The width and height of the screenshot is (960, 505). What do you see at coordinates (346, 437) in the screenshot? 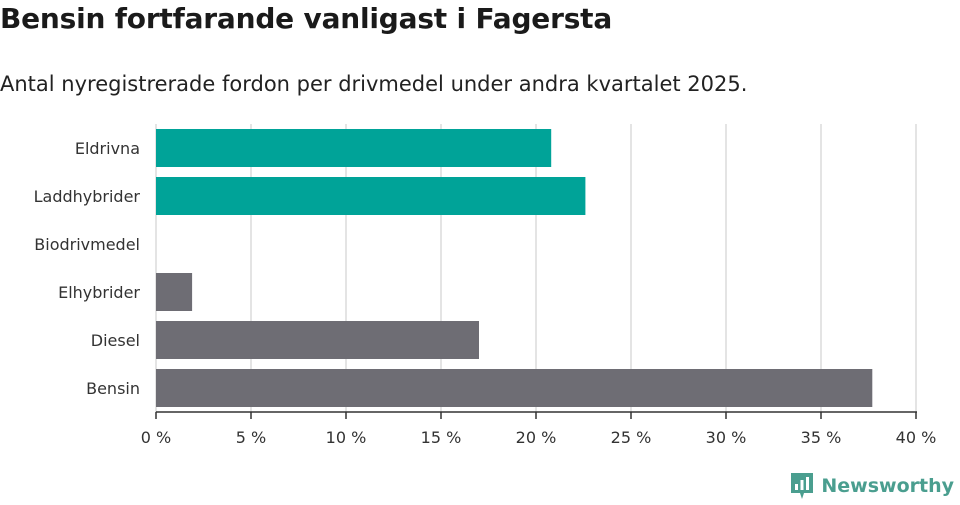
I see `x-tick-label: 10 %` at bounding box center [346, 437].